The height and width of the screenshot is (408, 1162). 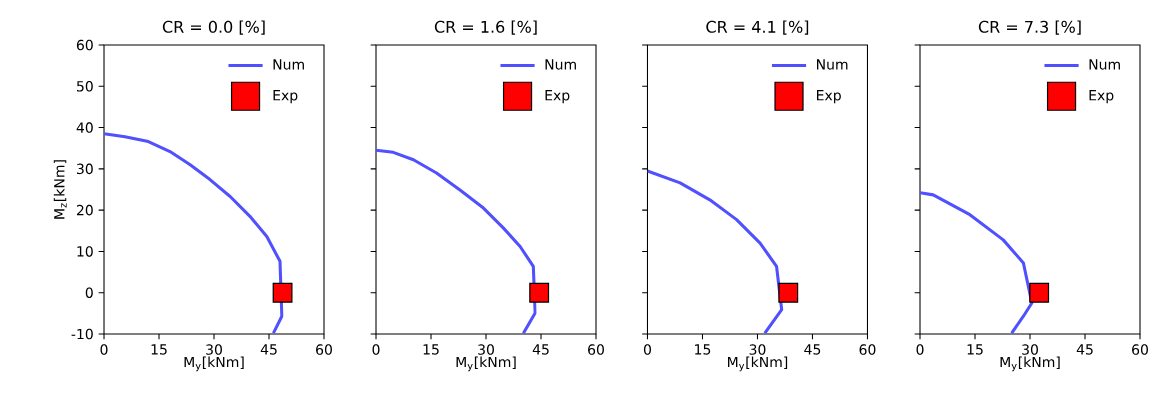 I want to click on y-tick-label: 0, so click(x=89, y=292).